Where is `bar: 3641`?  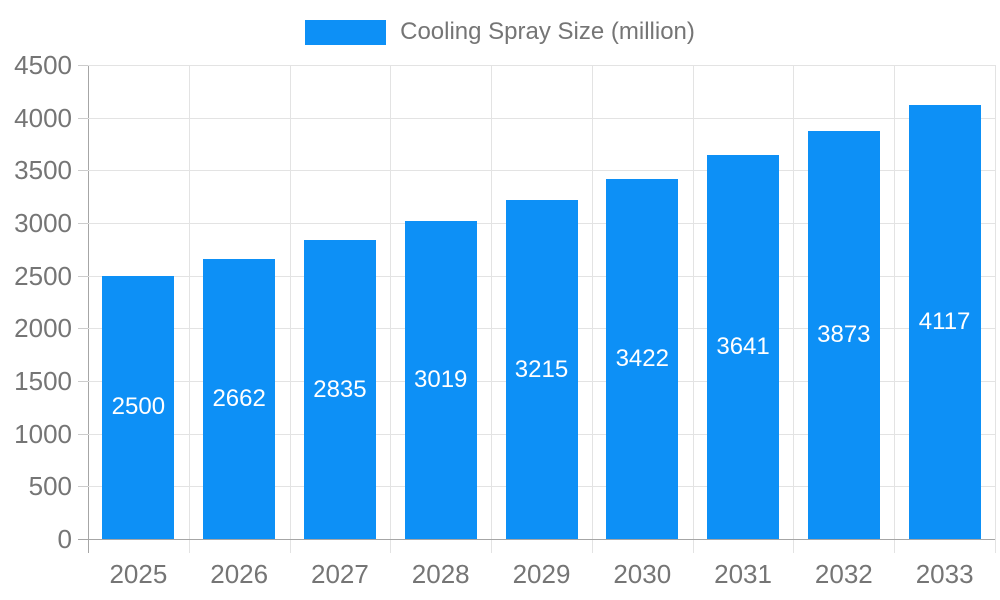
bar: 3641 is located at coordinates (743, 347).